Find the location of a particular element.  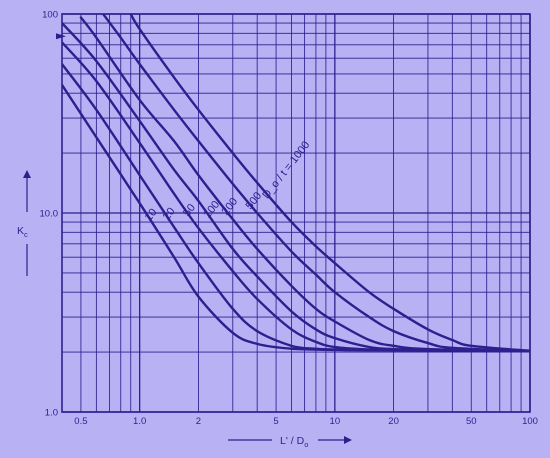

y-tick-label: 100 is located at coordinates (50, 15).